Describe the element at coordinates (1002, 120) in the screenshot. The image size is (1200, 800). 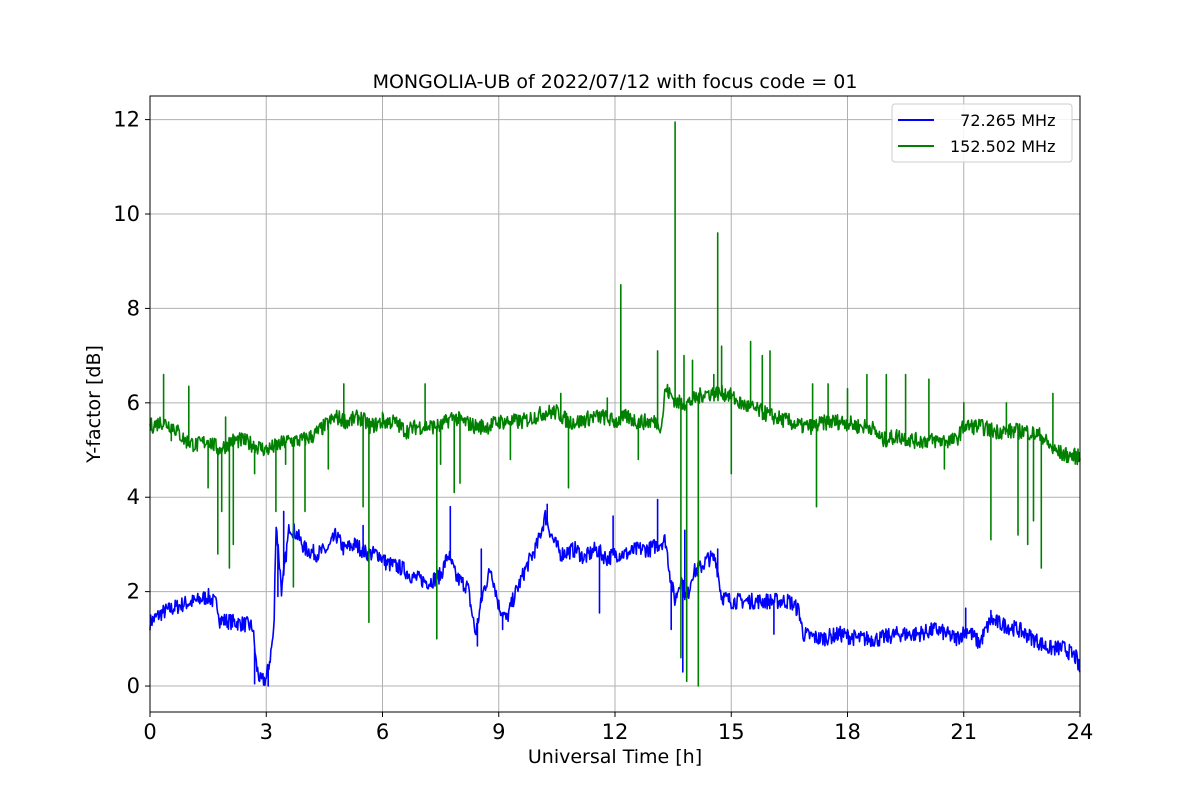
I see `legend-label: 72.265 MHz` at that location.